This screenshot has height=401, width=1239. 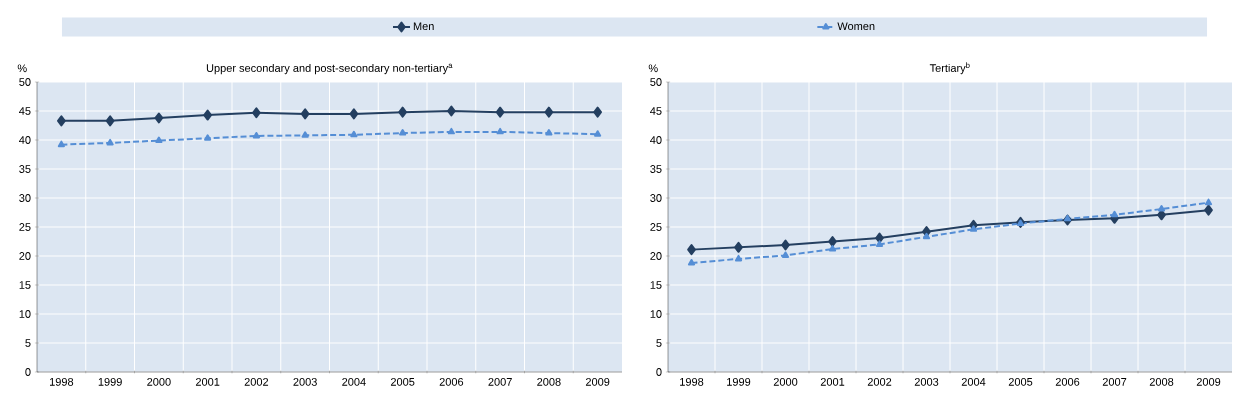 What do you see at coordinates (329, 69) in the screenshot?
I see `chart-title: Upper secondary and post-secondary non-tertiary$^{a}$` at bounding box center [329, 69].